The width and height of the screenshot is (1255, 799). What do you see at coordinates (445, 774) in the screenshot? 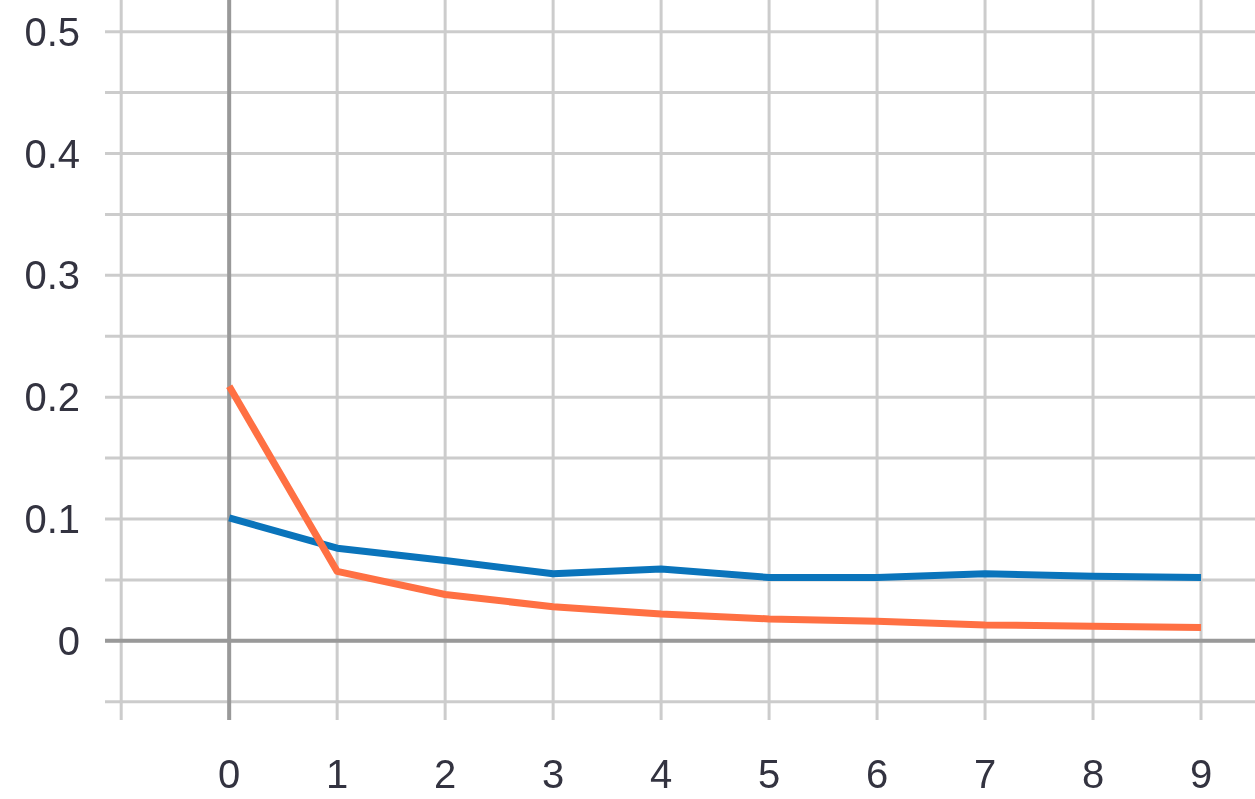
I see `x-tick-label: 2` at bounding box center [445, 774].